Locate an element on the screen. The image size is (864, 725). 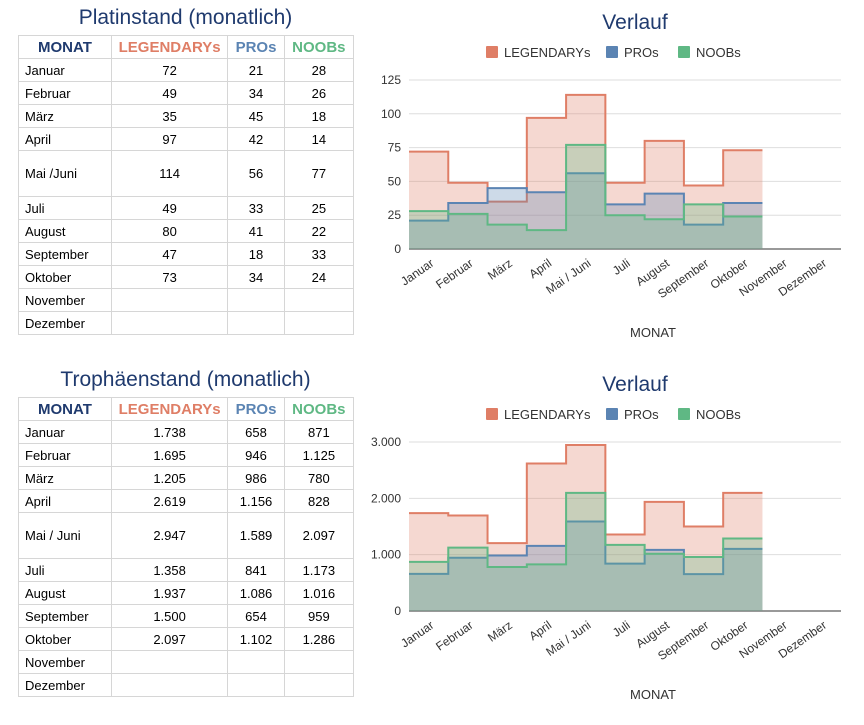
table-row: Oktober 2.097 1.102 1.286 is located at coordinates (186, 639).